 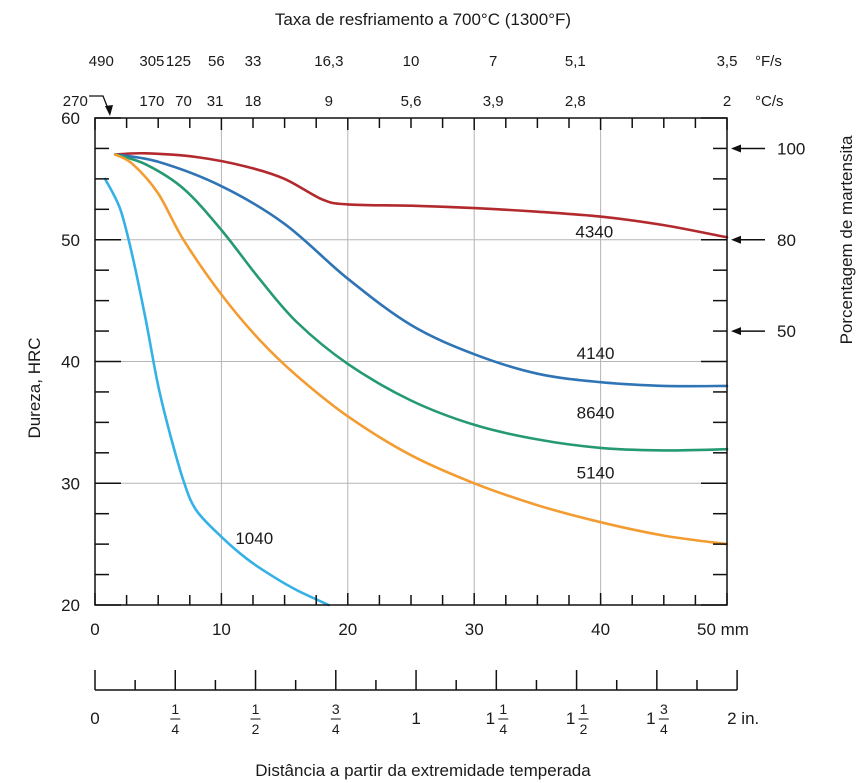 I want to click on cooling-rate-C-label: 170, so click(x=151, y=101).